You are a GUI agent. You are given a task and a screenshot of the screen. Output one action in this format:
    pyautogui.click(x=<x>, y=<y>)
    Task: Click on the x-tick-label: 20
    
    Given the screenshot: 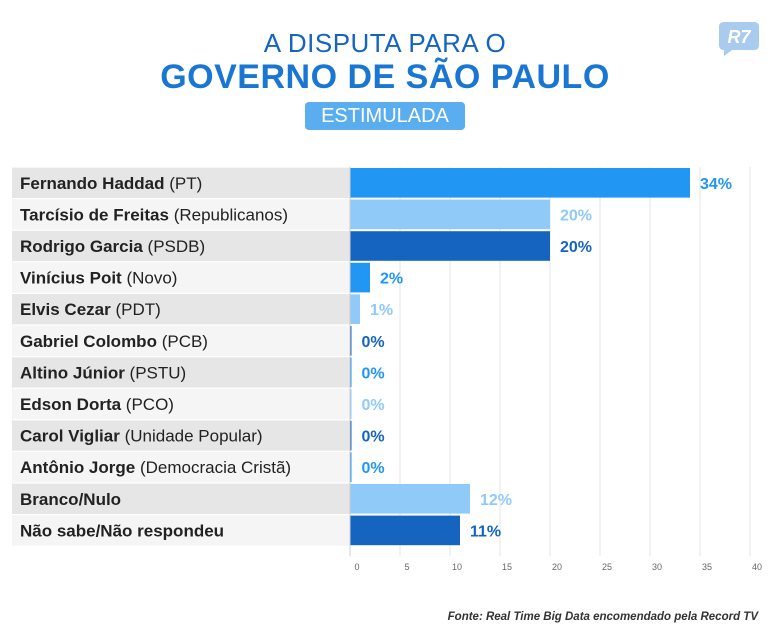 What is the action you would take?
    pyautogui.click(x=557, y=567)
    